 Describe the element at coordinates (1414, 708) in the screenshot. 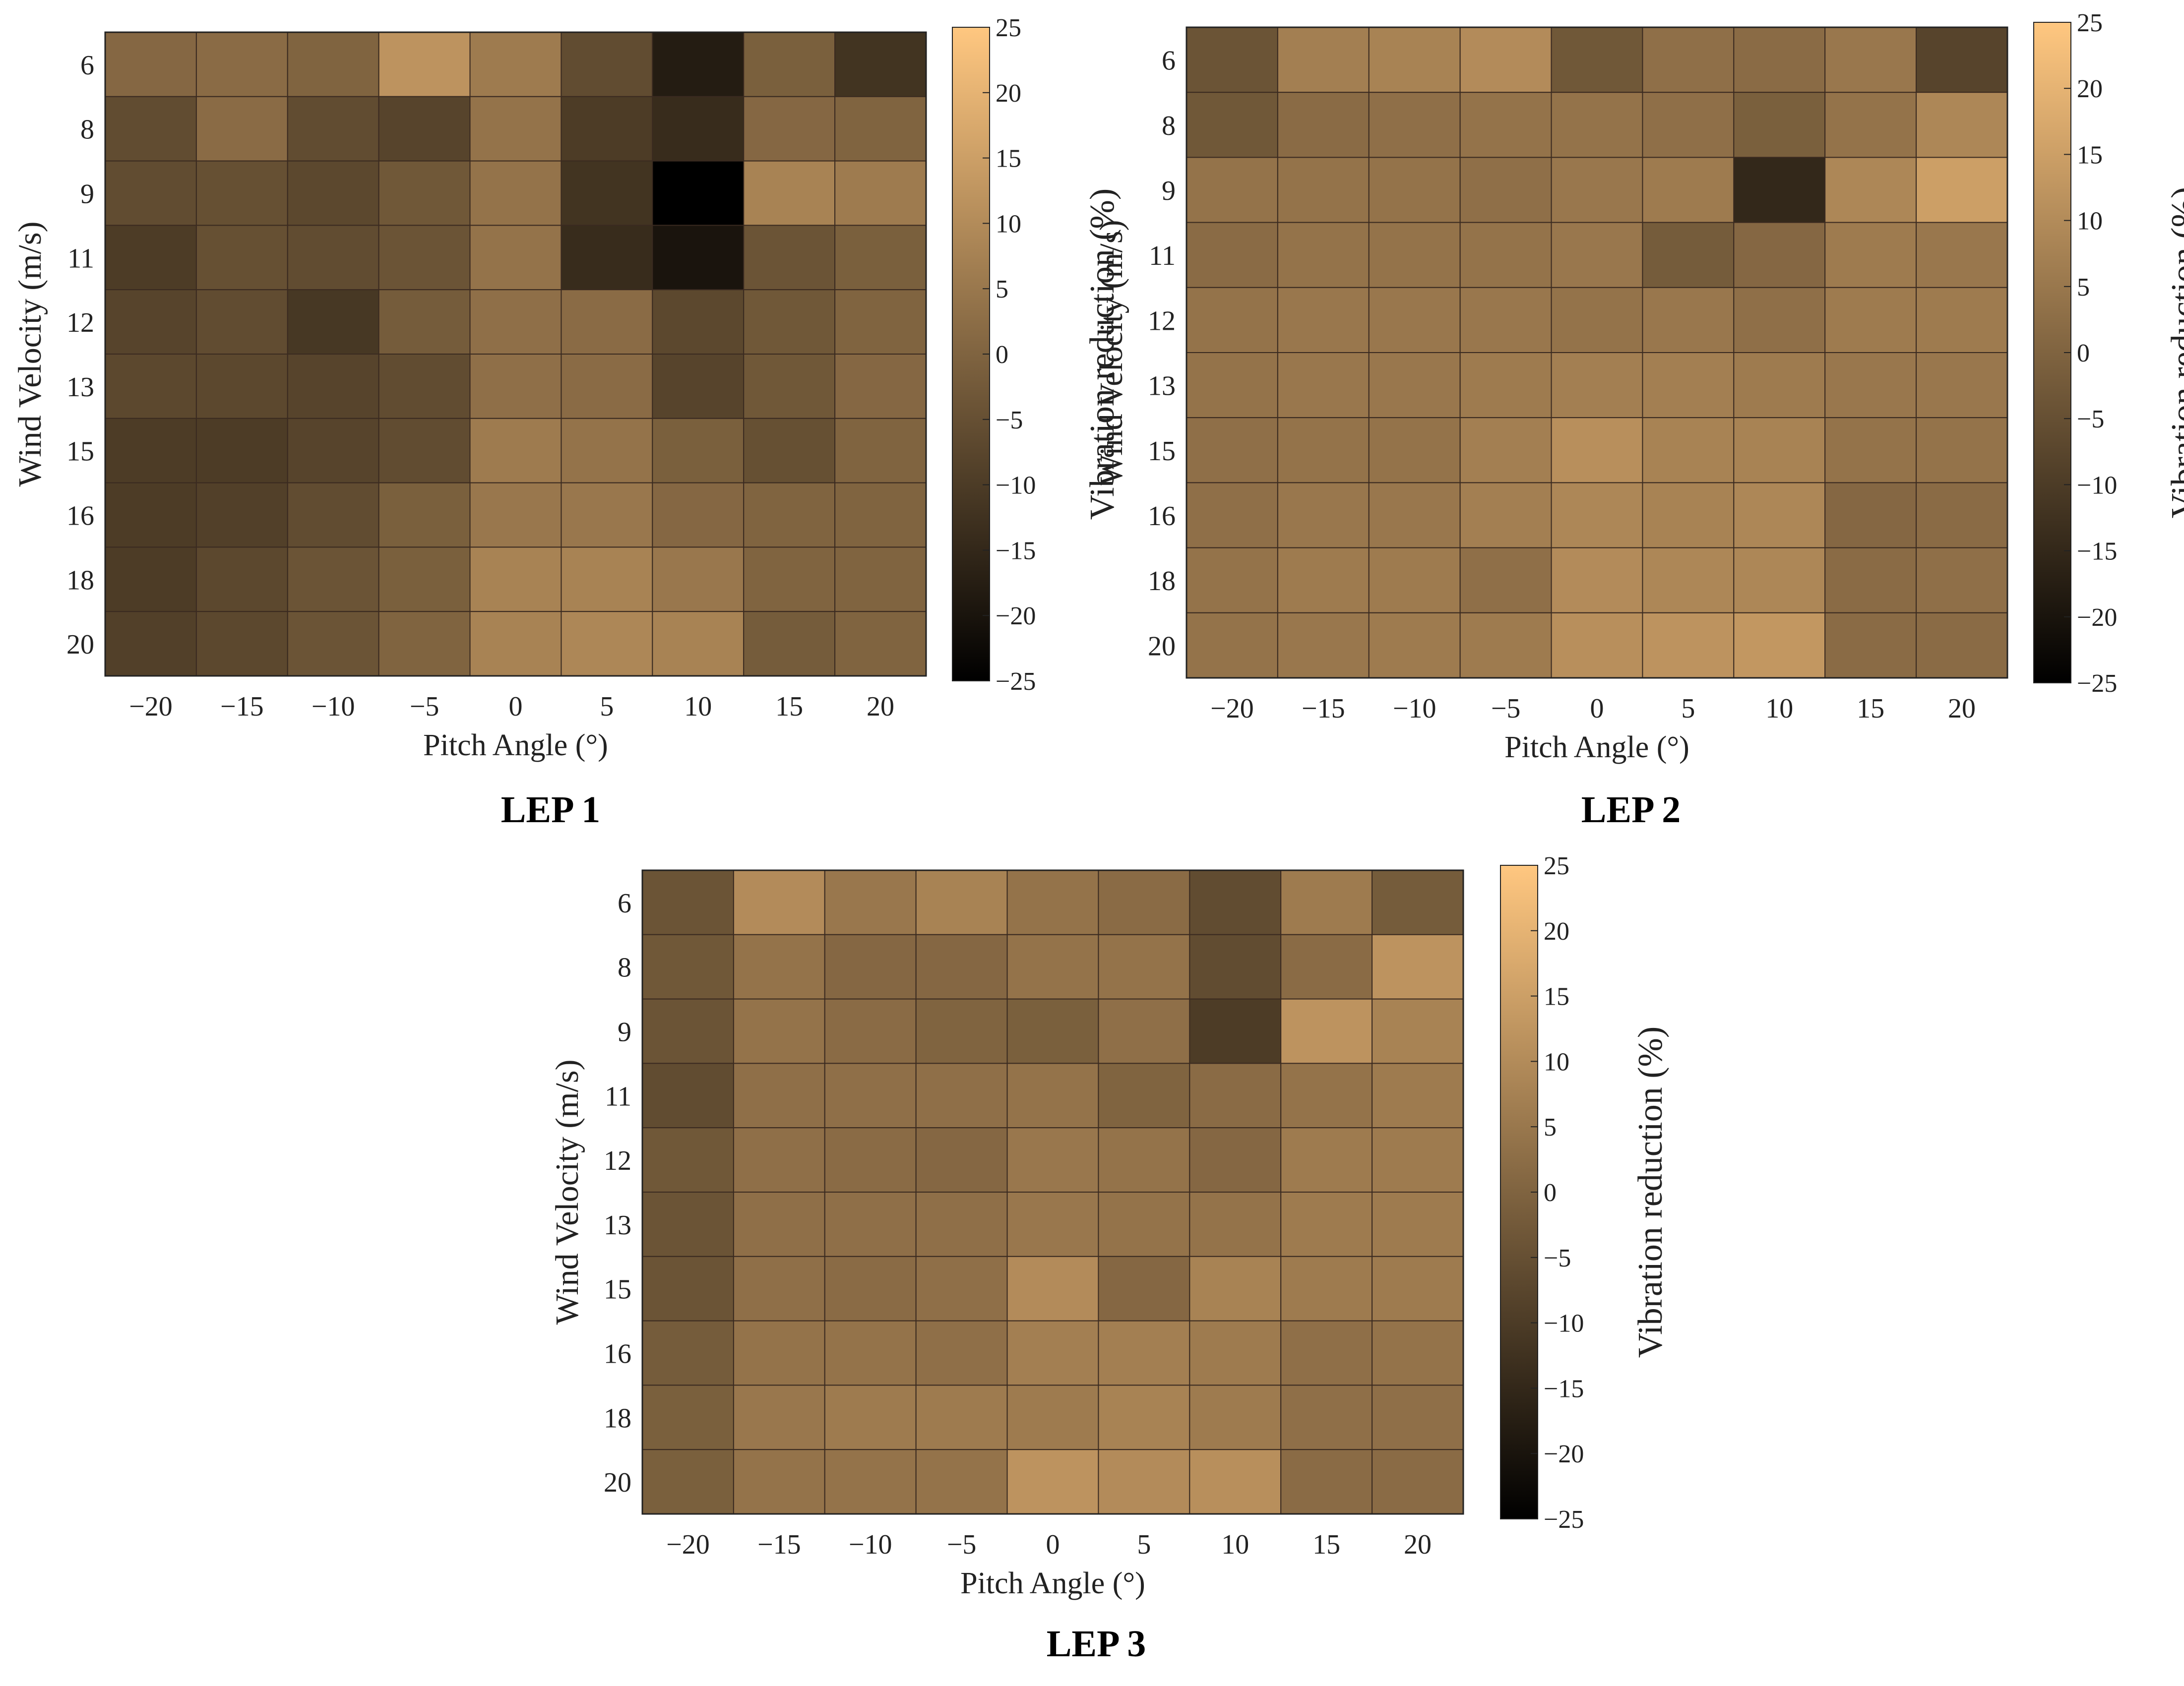

I see `x-tick-label: −10` at that location.